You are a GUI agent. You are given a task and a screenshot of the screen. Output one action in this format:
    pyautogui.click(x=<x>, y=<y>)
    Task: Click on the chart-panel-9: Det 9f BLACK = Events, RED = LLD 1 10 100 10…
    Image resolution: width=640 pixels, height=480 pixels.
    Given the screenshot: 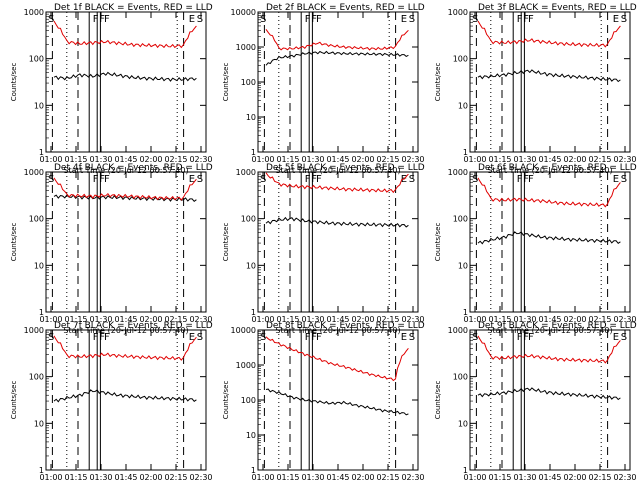 What is the action you would take?
    pyautogui.click(x=535, y=400)
    